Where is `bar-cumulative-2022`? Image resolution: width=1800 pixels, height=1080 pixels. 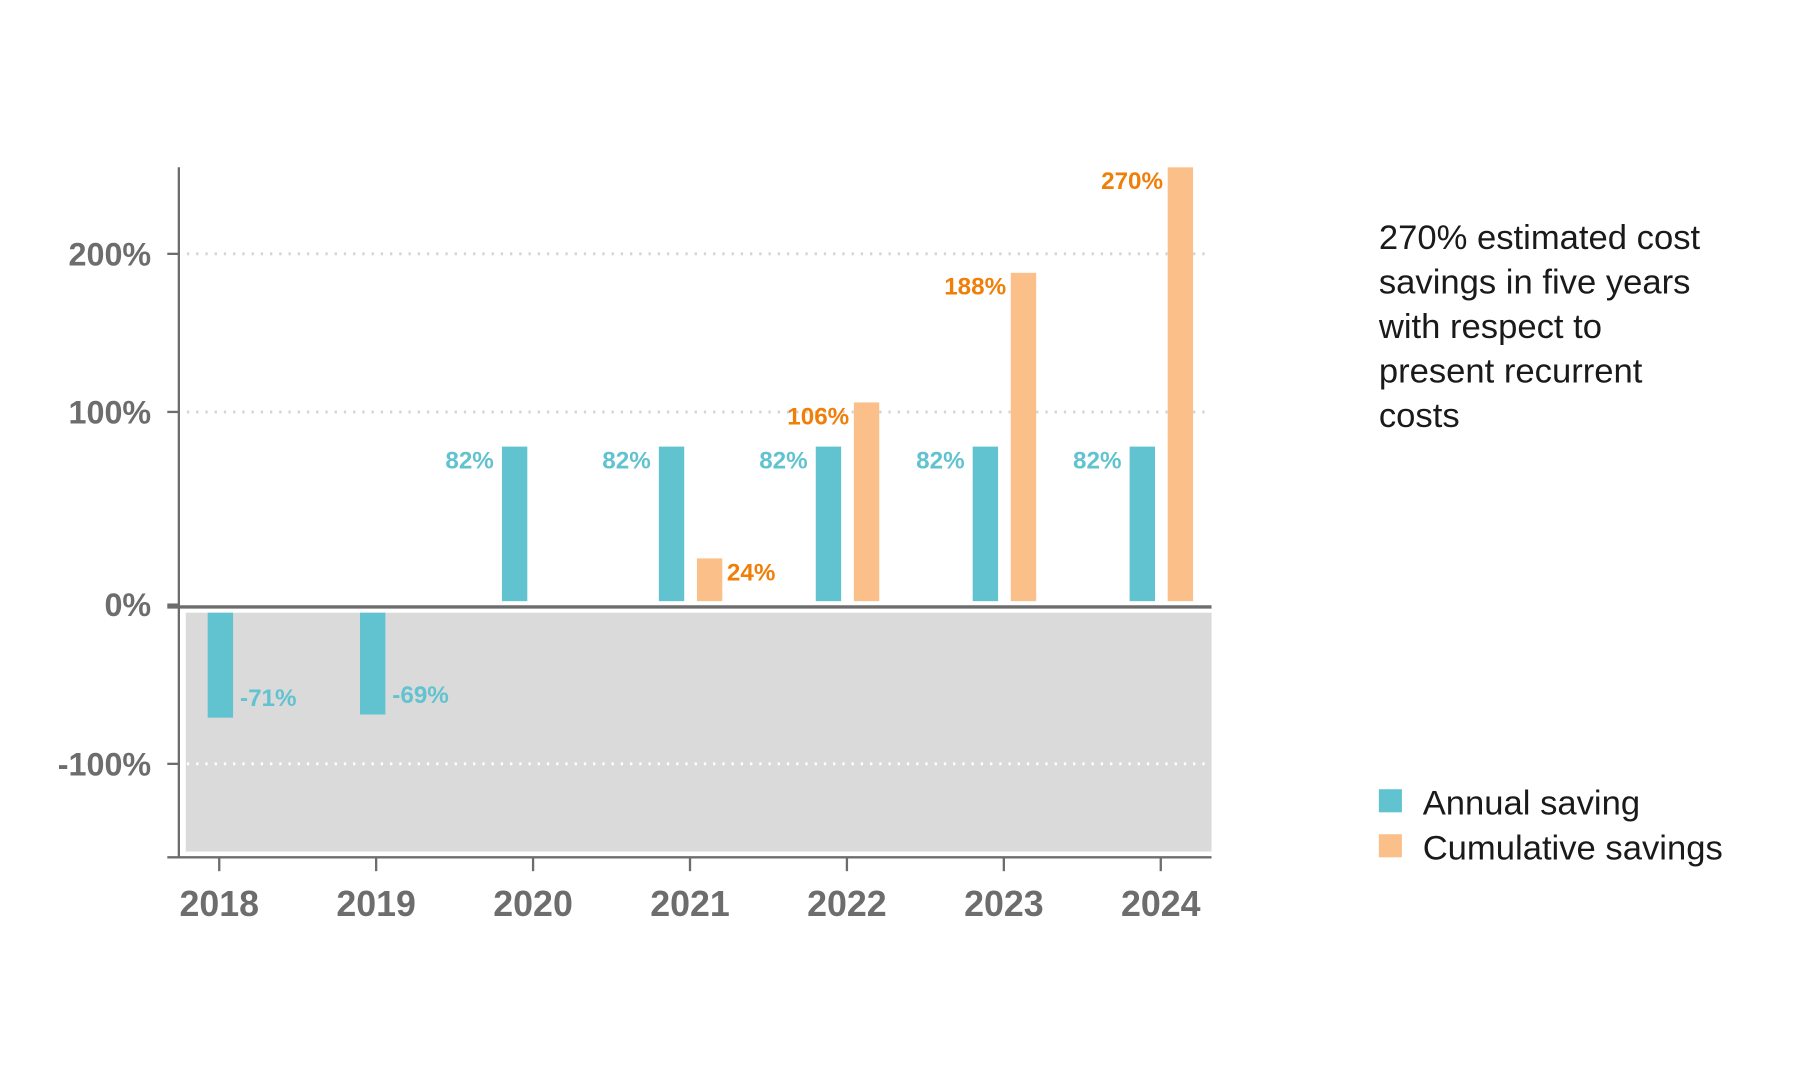
bar-cumulative-2022 is located at coordinates (866, 502).